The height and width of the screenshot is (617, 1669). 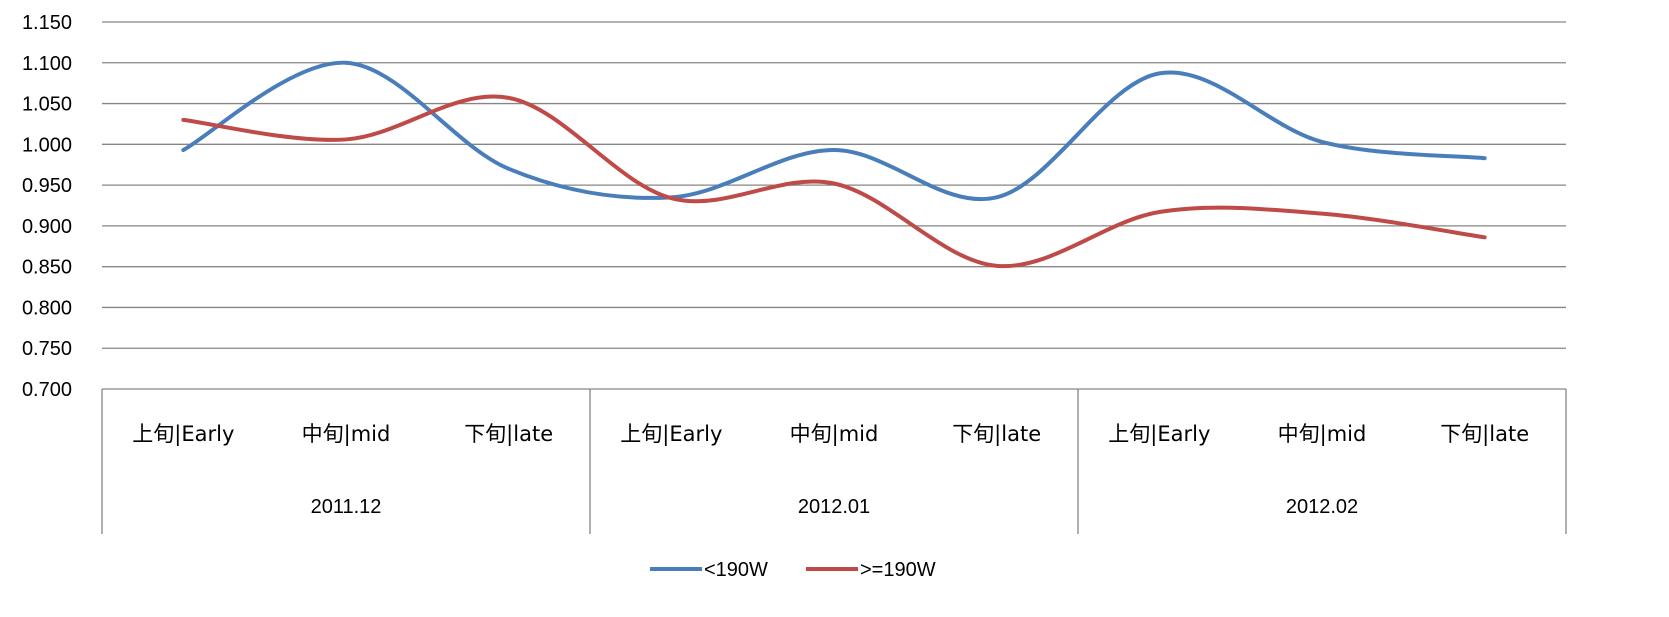 What do you see at coordinates (793, 570) in the screenshot?
I see `legend: <190W >=190W` at bounding box center [793, 570].